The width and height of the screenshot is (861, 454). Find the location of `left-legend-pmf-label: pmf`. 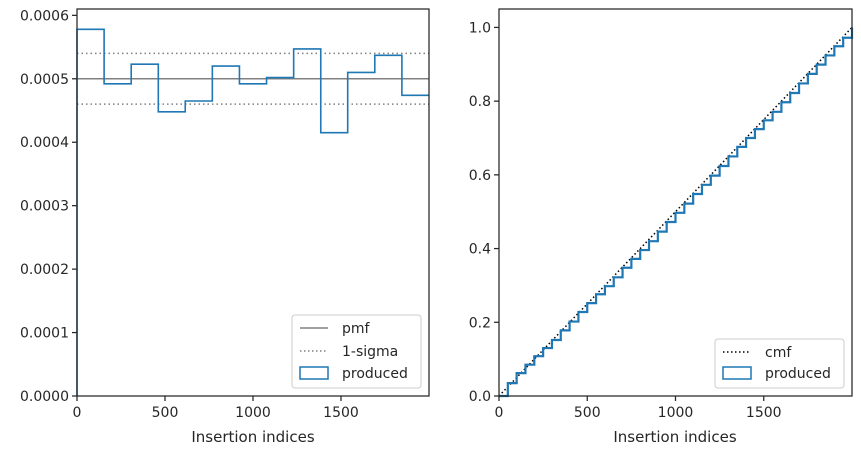

left-legend-pmf-label: pmf is located at coordinates (356, 329).